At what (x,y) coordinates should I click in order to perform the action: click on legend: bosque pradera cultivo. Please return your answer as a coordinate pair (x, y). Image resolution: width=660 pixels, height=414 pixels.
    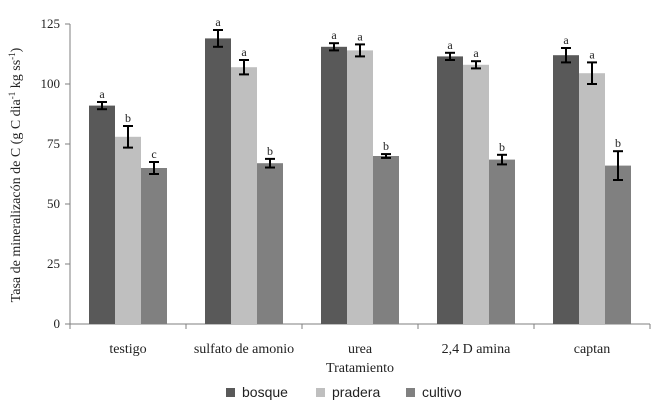
    Looking at the image, I should click on (344, 392).